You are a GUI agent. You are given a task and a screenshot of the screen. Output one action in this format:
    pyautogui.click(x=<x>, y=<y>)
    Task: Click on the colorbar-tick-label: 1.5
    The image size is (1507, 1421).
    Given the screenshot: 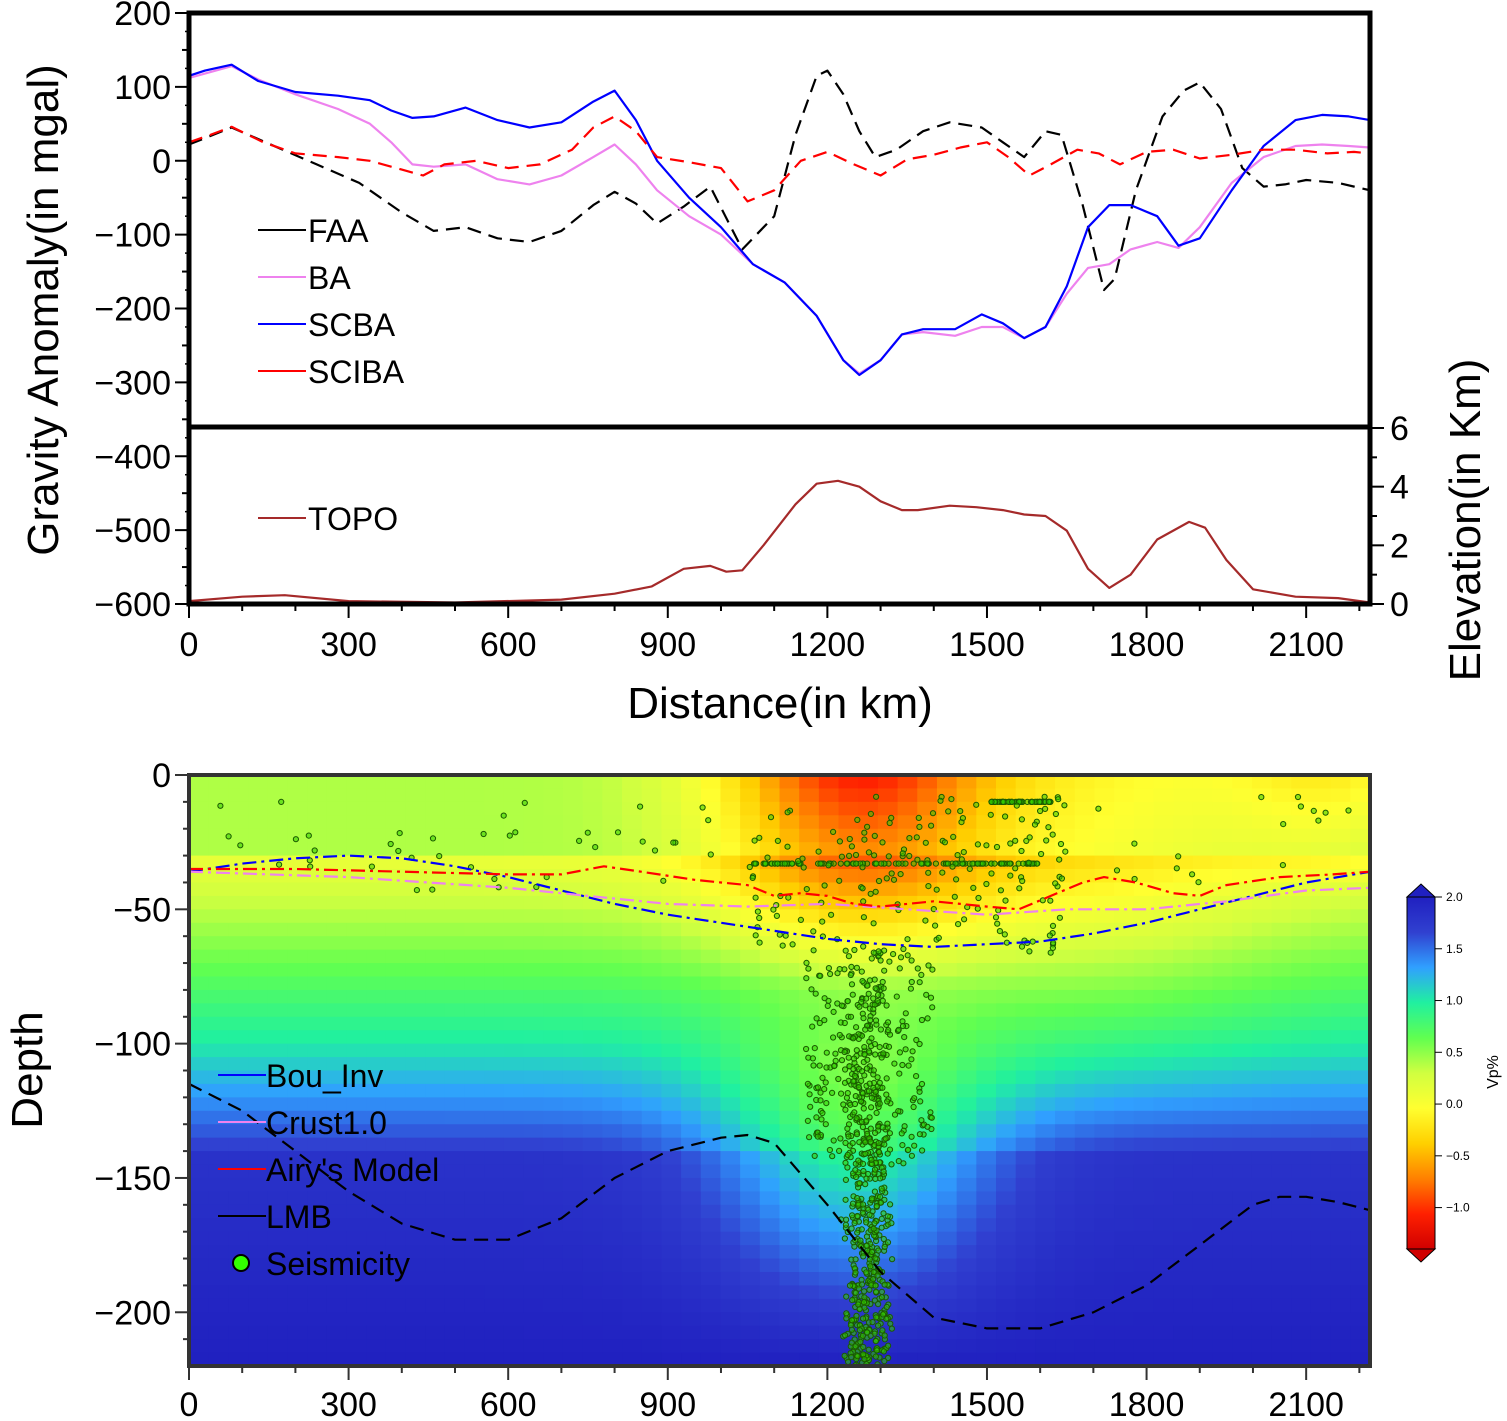 What is the action you would take?
    pyautogui.click(x=1454, y=949)
    